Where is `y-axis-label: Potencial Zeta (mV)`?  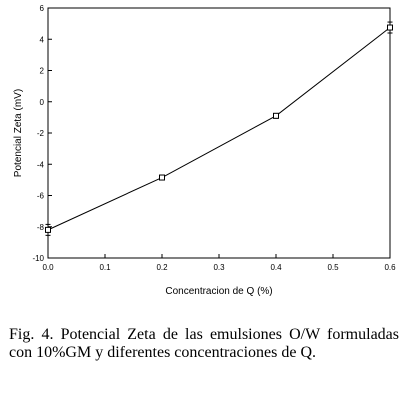
y-axis-label: Potencial Zeta (mV) is located at coordinates (18, 133).